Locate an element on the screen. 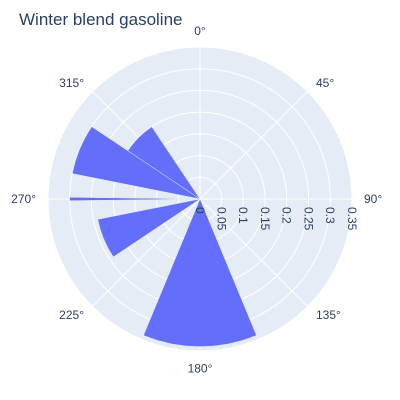 The height and width of the screenshot is (400, 400). radial-tick-label-3: 0.15 is located at coordinates (265, 219).